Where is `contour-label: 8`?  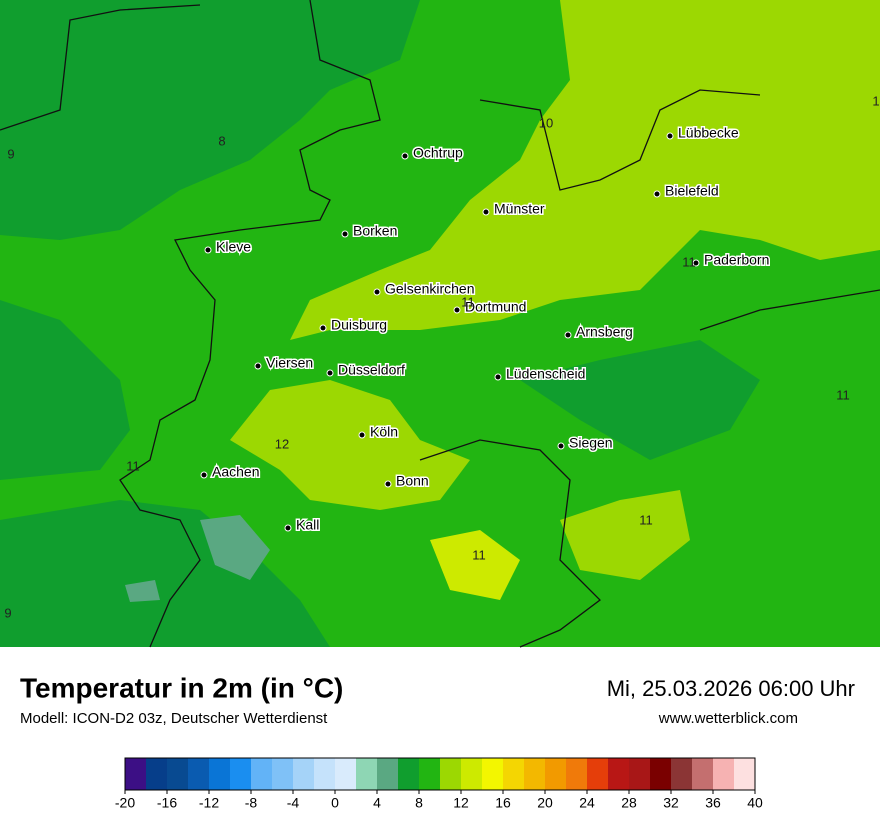
contour-label: 8 is located at coordinates (221, 140).